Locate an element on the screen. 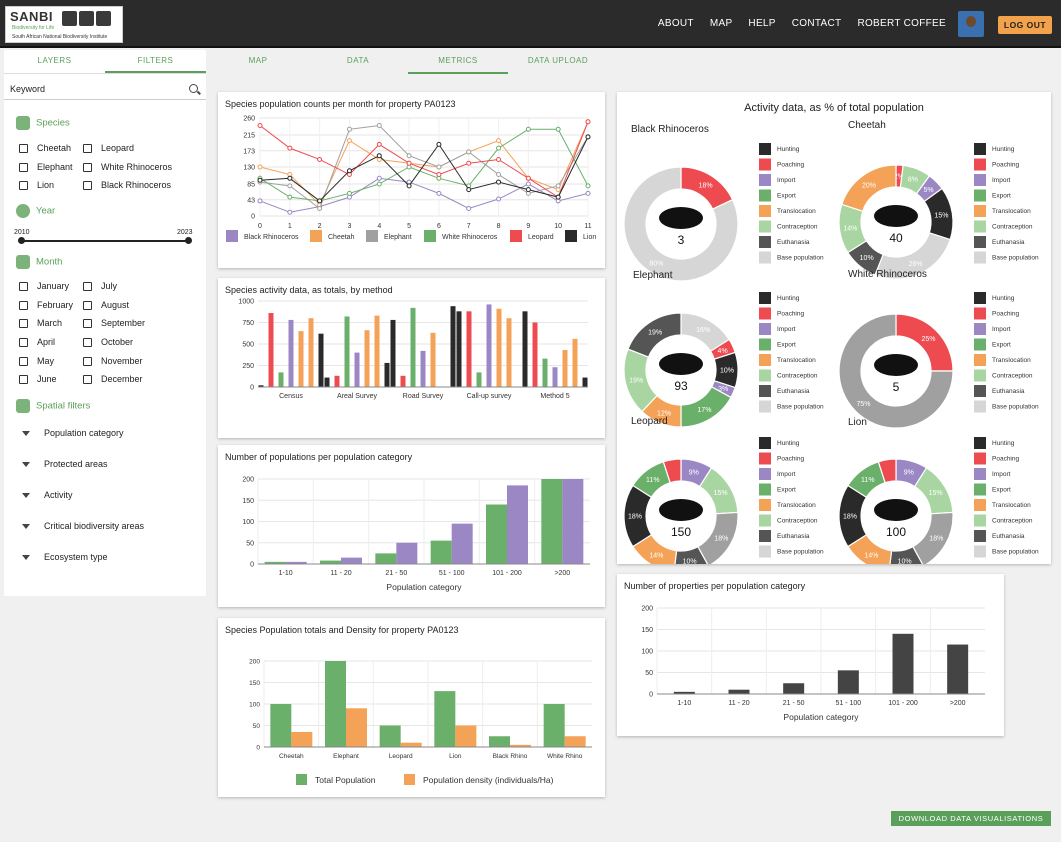 Image resolution: width=1061 pixels, height=842 pixels. legend-label: Lion is located at coordinates (589, 237).